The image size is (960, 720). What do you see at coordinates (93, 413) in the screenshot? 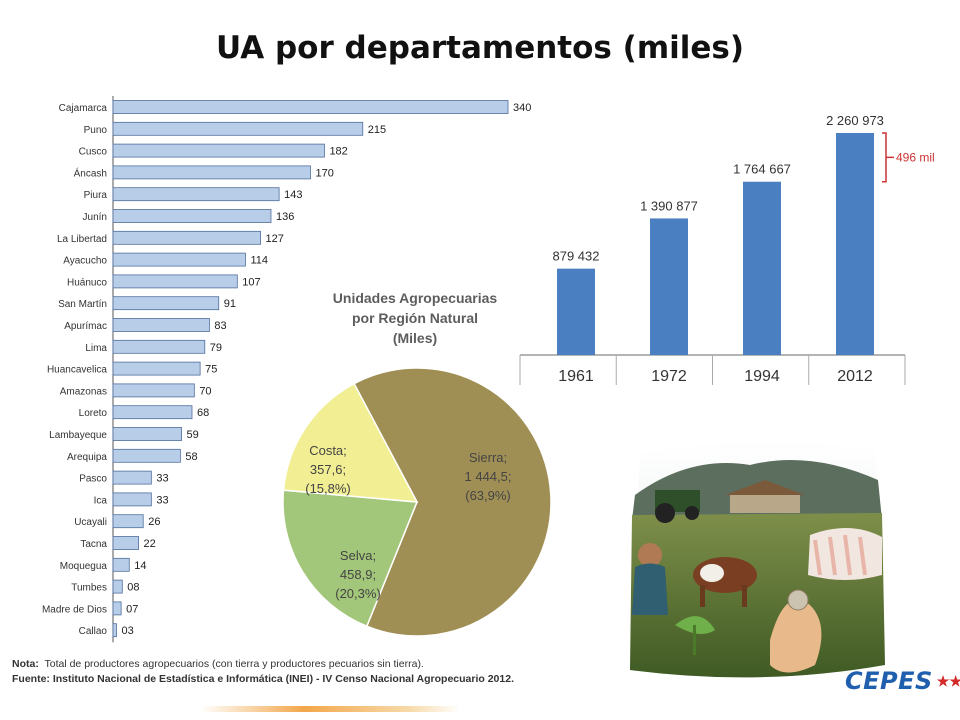
I see `dept-label: Loreto` at bounding box center [93, 413].